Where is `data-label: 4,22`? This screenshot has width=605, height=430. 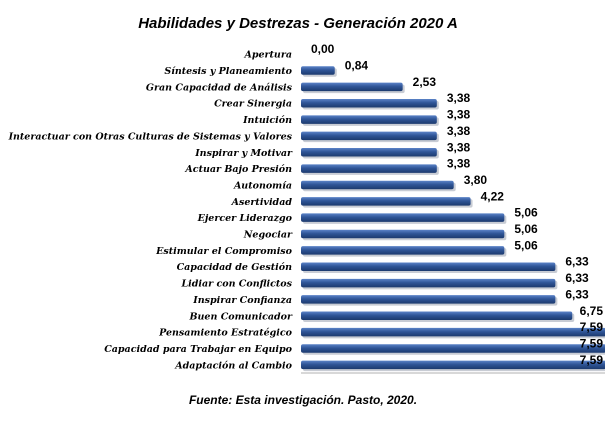
data-label: 4,22 is located at coordinates (493, 196).